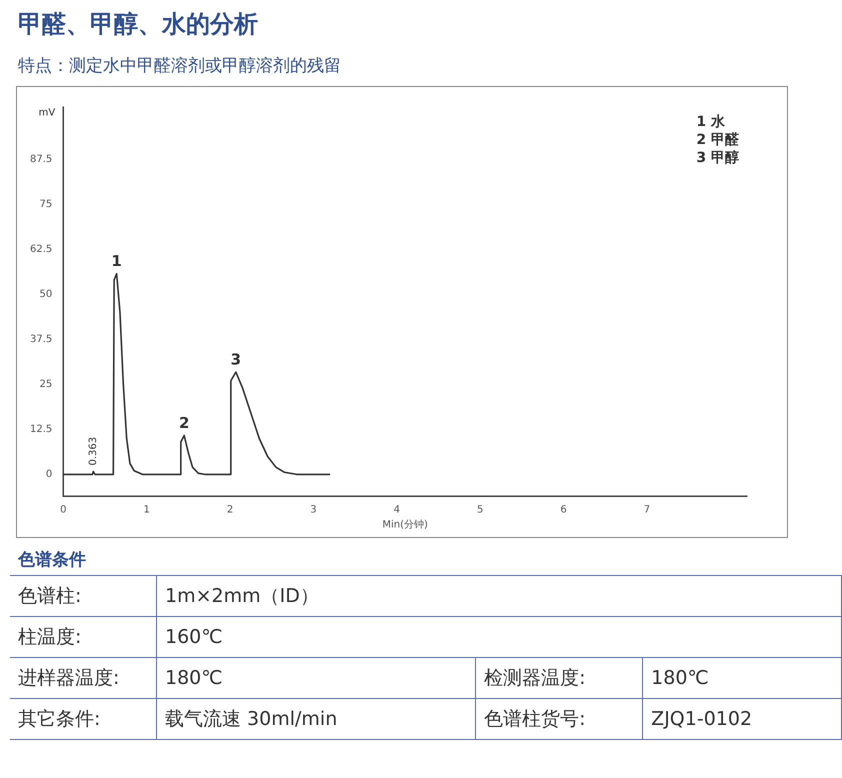 The width and height of the screenshot is (842, 778). I want to click on y-tick-label: 25, so click(46, 384).